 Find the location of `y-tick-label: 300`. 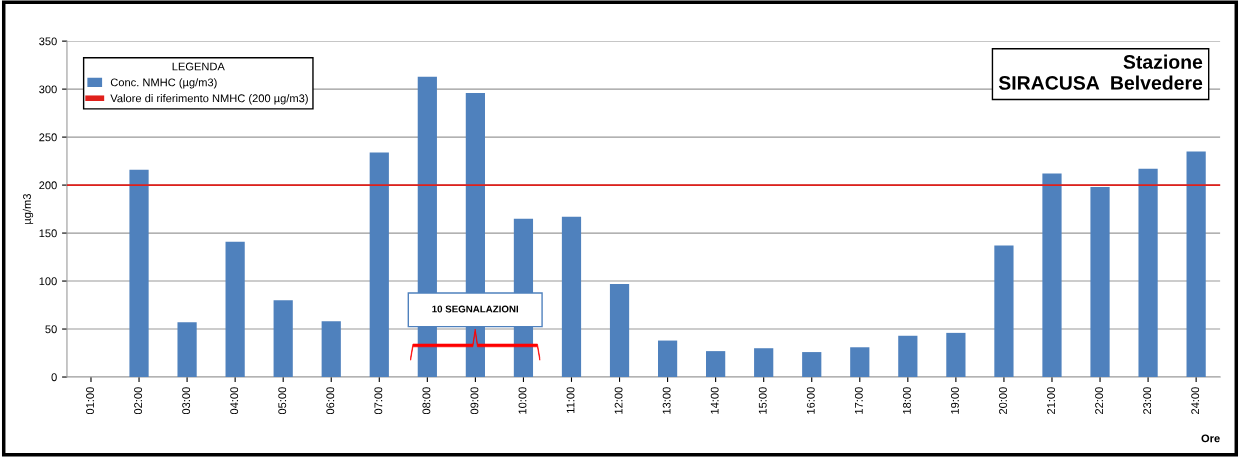

y-tick-label: 300 is located at coordinates (48, 89).